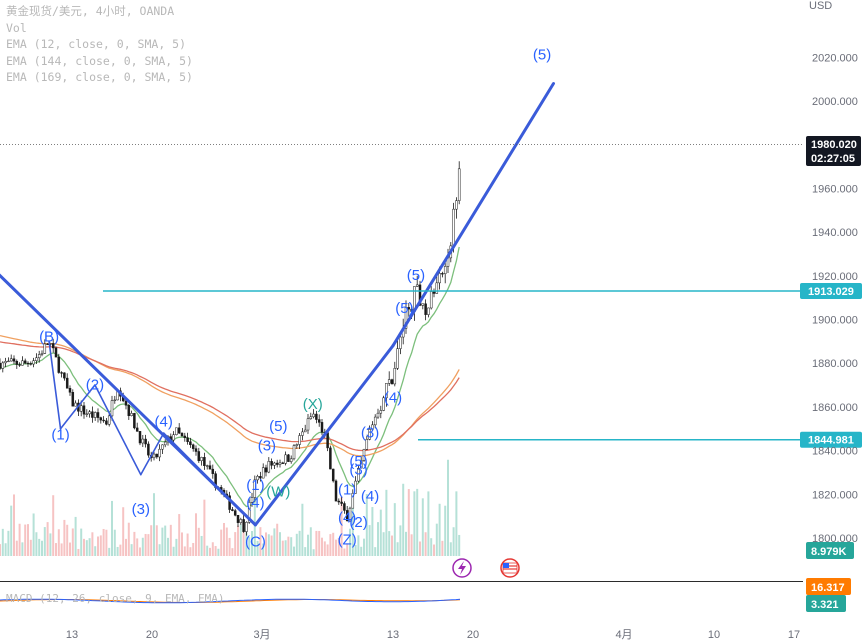  What do you see at coordinates (99, 77) in the screenshot?
I see `legend-ema-169: EMA (169, close, 0, SMA, 5)` at bounding box center [99, 77].